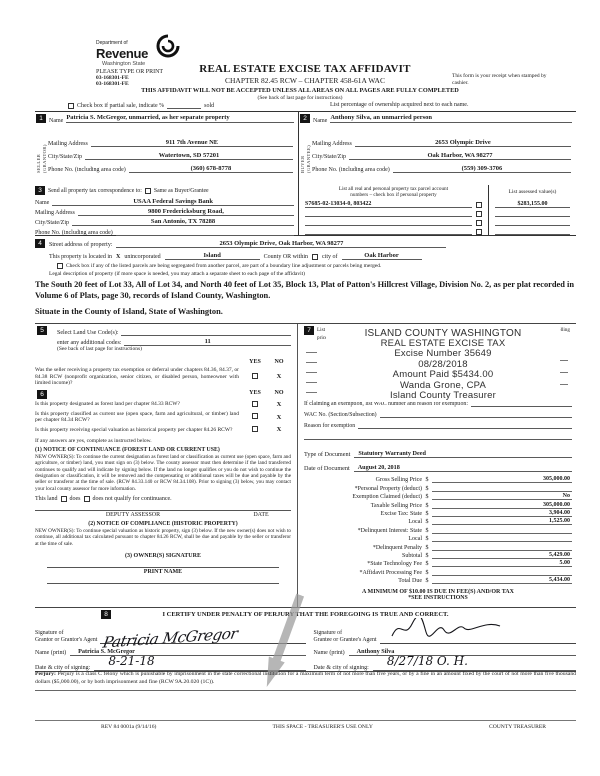  What do you see at coordinates (443, 343) in the screenshot?
I see `stamp-reet-line: REAL ESTATE EXCISE TAX` at bounding box center [443, 343].